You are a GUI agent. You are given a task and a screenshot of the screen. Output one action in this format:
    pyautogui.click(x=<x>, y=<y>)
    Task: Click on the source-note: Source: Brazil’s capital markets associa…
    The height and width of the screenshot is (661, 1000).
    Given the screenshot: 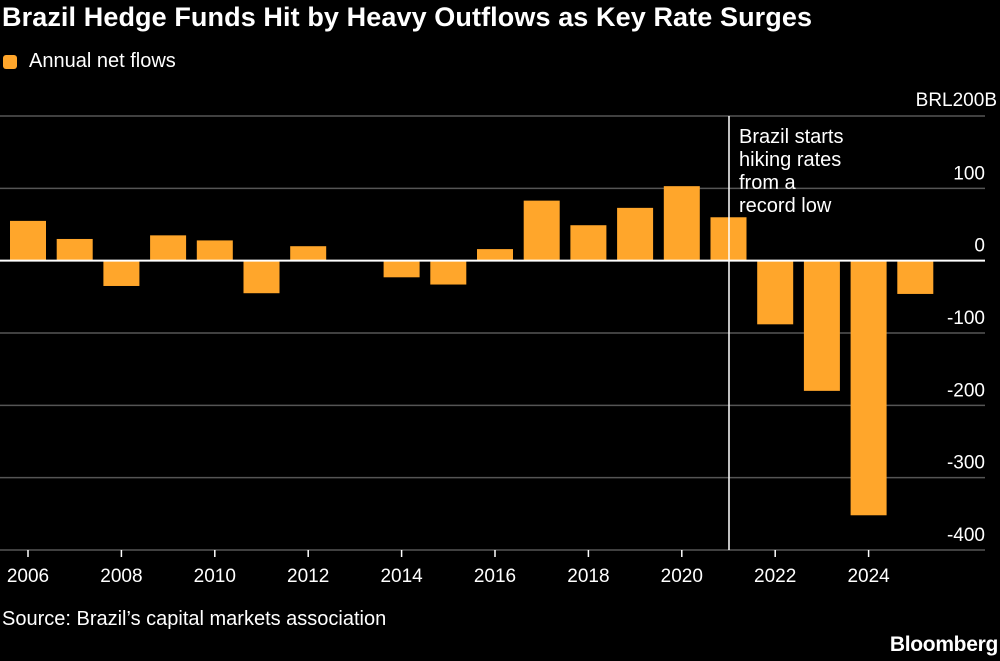 What is the action you would take?
    pyautogui.click(x=194, y=619)
    